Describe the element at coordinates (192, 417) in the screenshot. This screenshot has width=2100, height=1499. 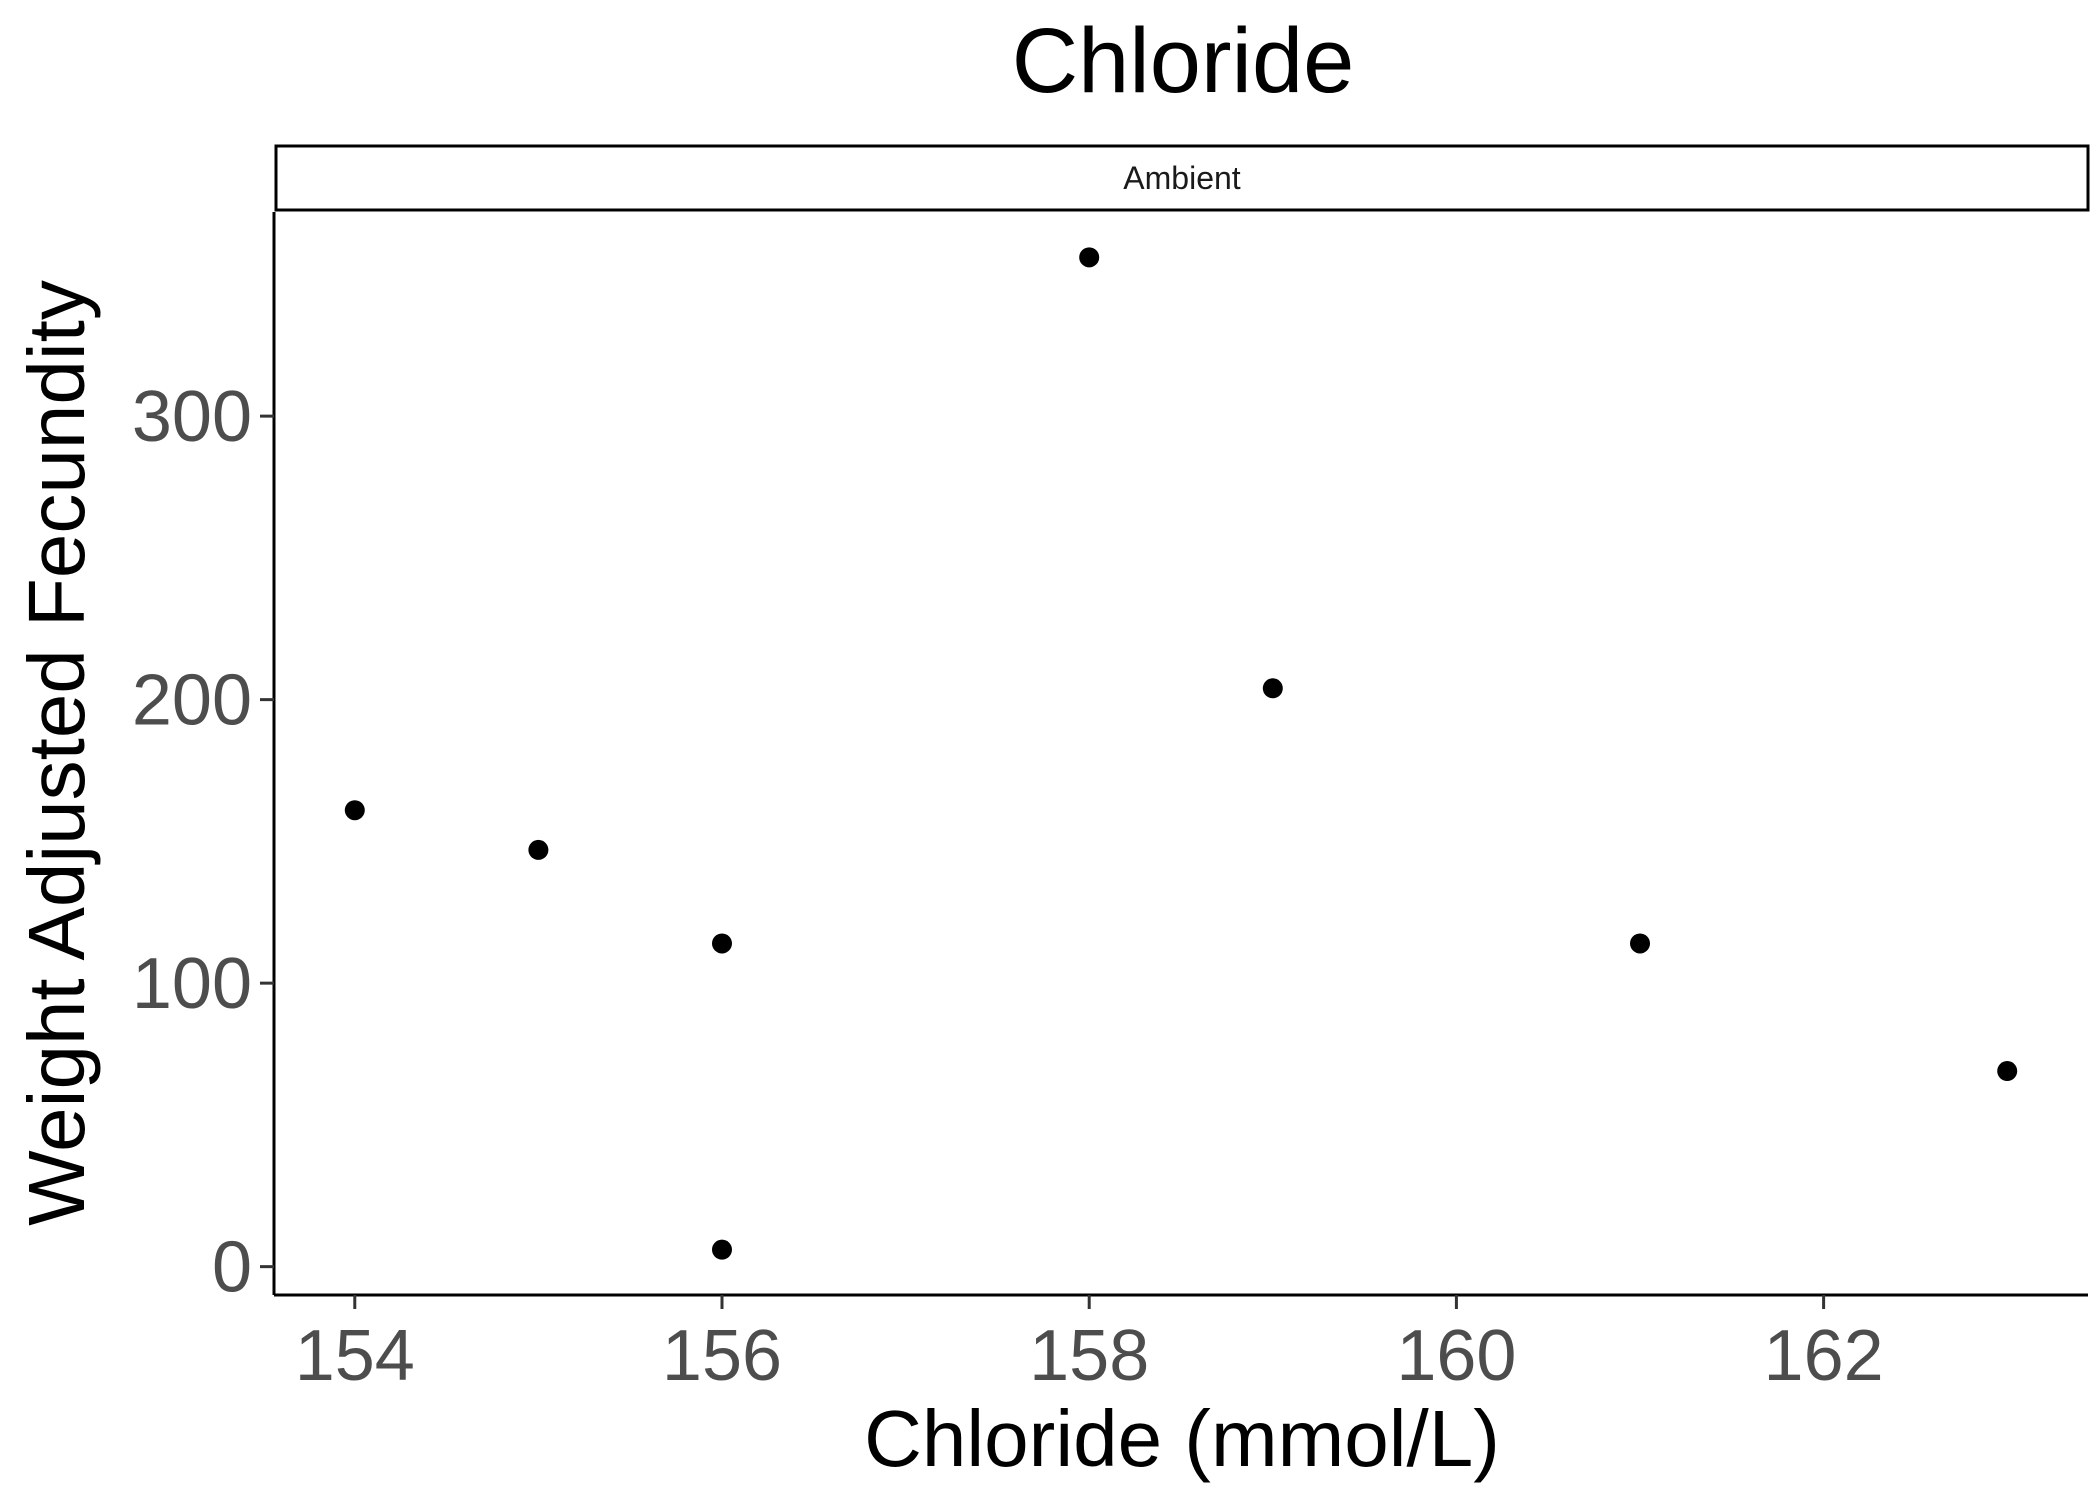
I see `y-tick-label: 300` at that location.